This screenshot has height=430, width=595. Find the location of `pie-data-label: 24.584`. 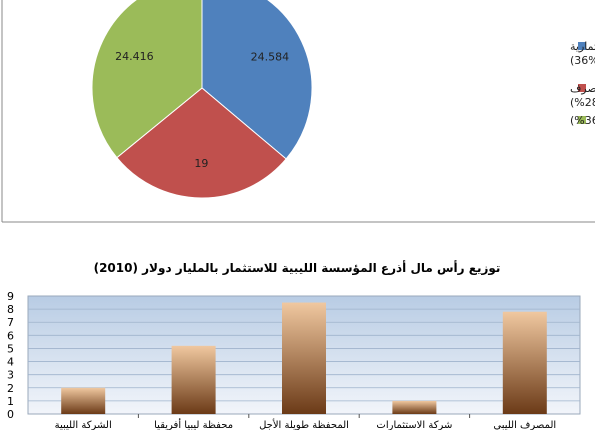

pie-data-label: 24.584 is located at coordinates (270, 56).